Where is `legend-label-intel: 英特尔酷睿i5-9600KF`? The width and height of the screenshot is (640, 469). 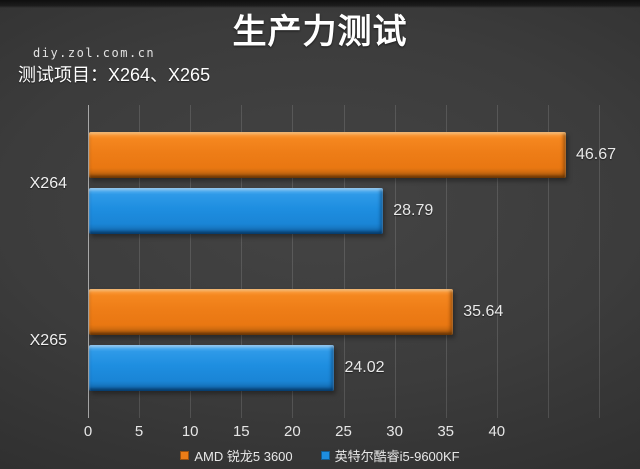 legend-label-intel: 英特尔酷睿i5-9600KF is located at coordinates (397, 456).